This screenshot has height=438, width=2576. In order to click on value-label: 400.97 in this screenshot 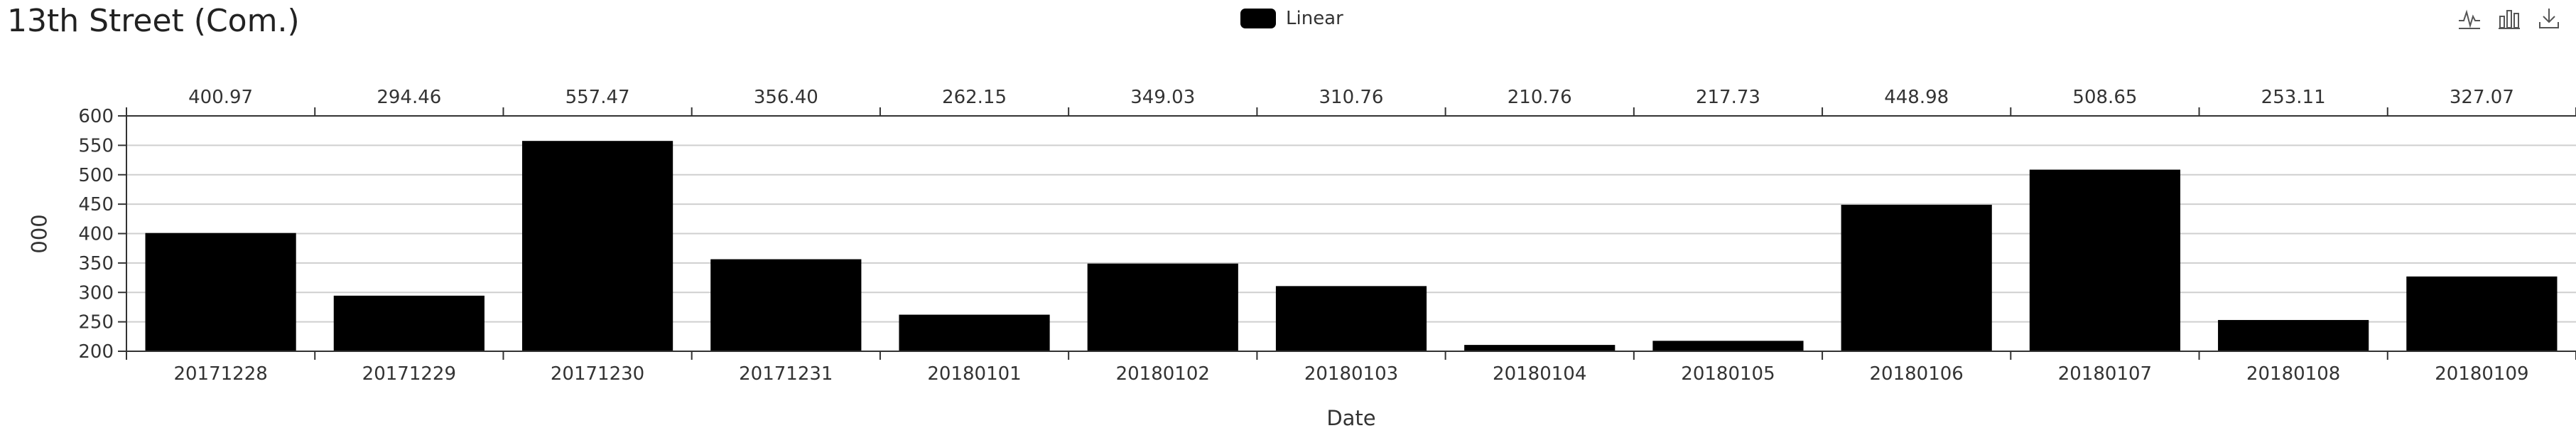, I will do `click(220, 97)`.